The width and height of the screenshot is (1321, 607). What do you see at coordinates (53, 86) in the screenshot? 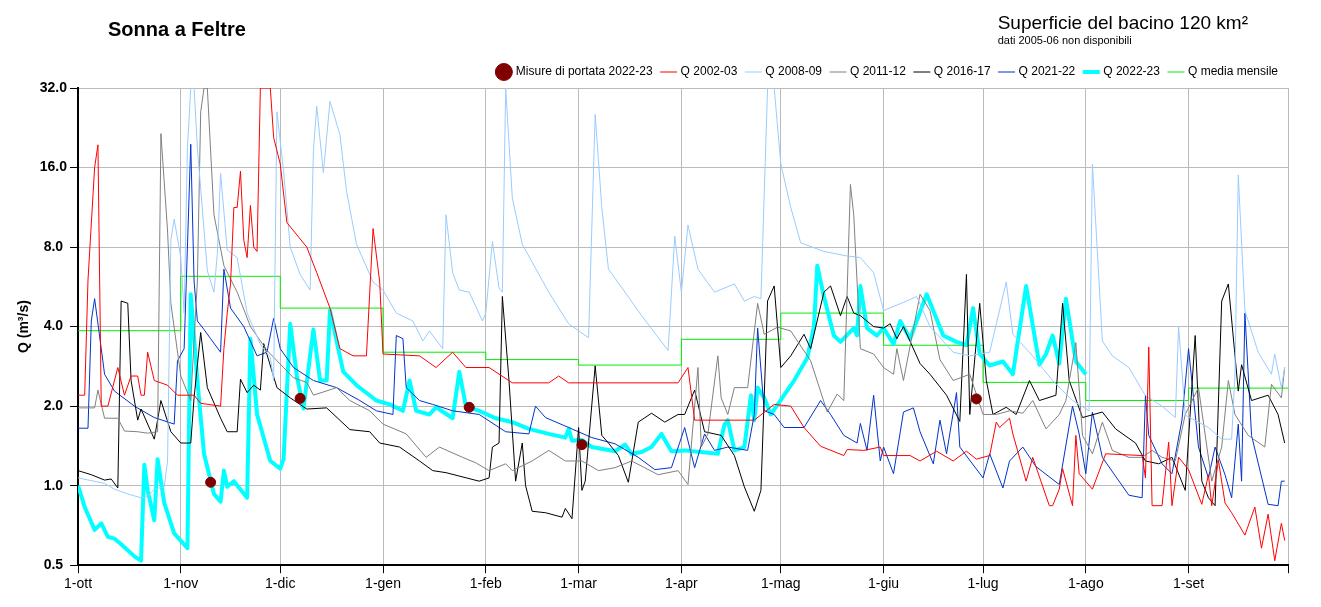
I see `y-tick-label: 32.0` at bounding box center [53, 86].